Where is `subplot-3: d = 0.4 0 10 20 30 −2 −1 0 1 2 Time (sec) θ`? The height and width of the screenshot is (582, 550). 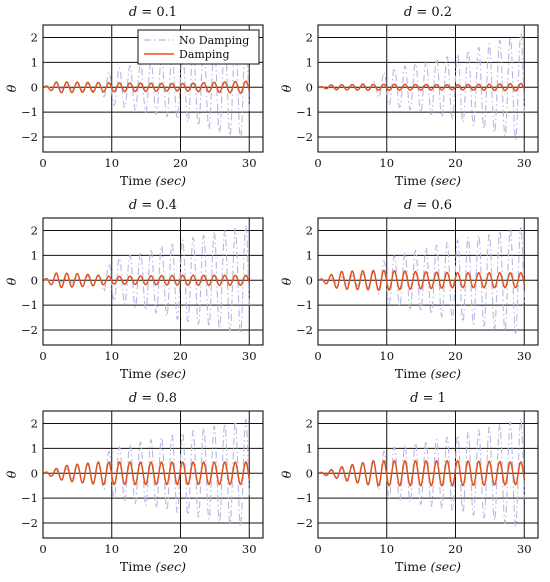
subplot-3: d = 0.4 0 10 20 30 −2 −1 0 1 2 Time (sec) θ is located at coordinates (134, 289).